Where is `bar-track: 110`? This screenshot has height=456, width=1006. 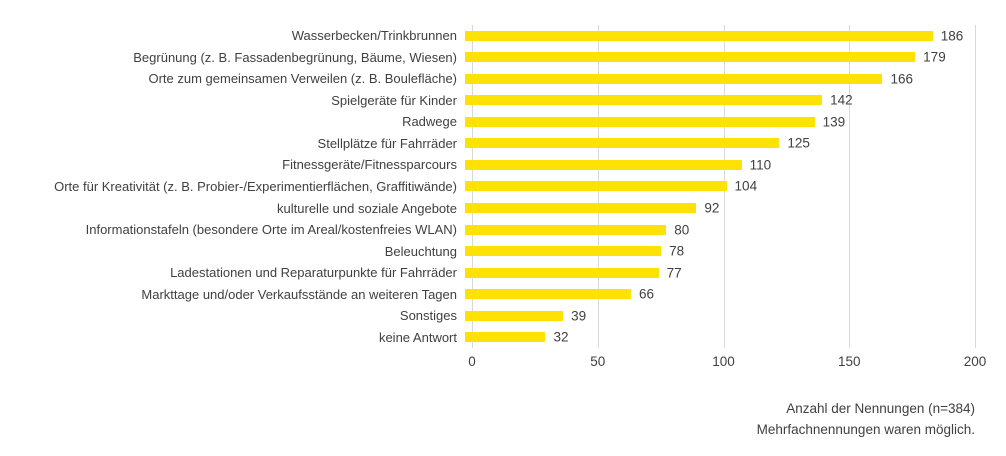 bar-track: 110 is located at coordinates (716, 165).